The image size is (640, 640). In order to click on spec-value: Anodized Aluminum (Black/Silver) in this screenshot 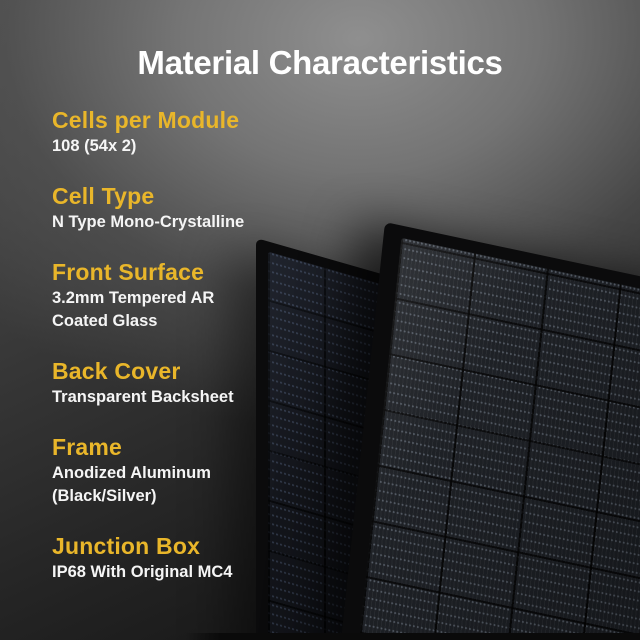, I will do `click(131, 484)`.